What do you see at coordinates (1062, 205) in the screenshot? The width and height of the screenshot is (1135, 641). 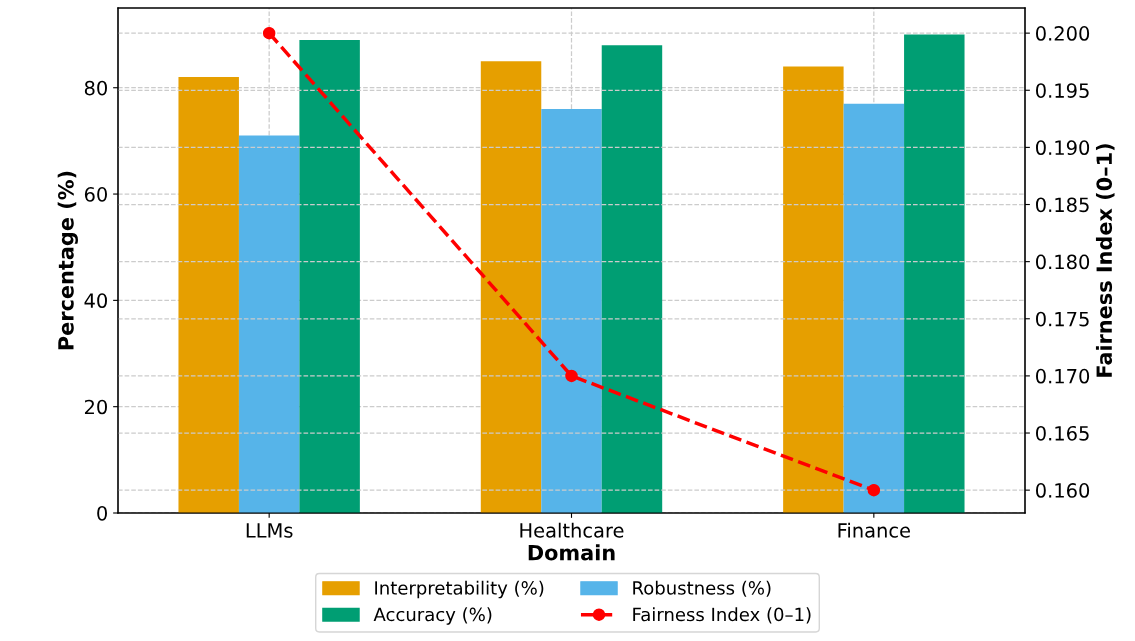 I see `y2-tick-label: 0.185` at bounding box center [1062, 205].